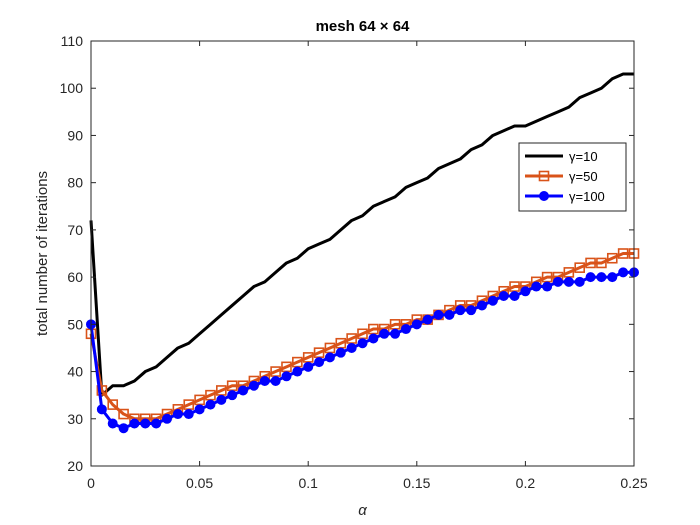  What do you see at coordinates (362, 510) in the screenshot?
I see `x-axis-label: α` at bounding box center [362, 510].